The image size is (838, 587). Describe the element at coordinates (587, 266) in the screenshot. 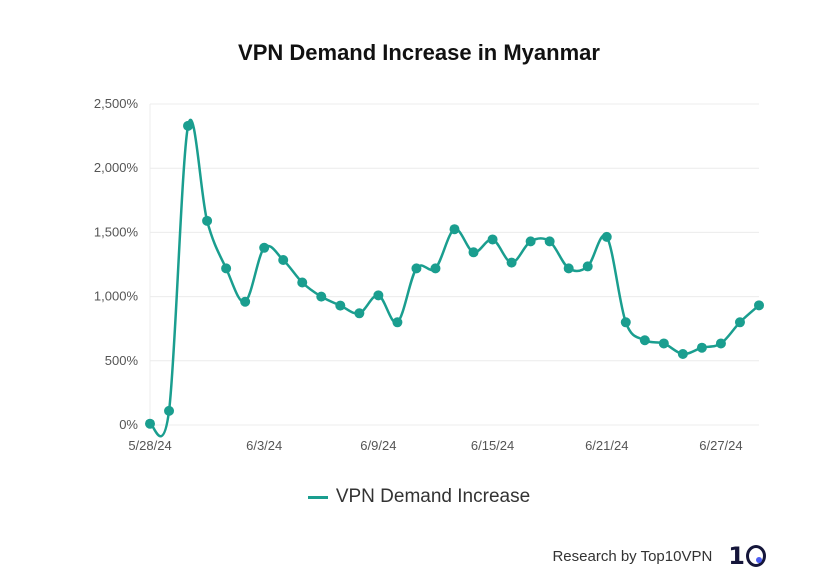

I see `data-point: 6/20/24: 1235%` at that location.